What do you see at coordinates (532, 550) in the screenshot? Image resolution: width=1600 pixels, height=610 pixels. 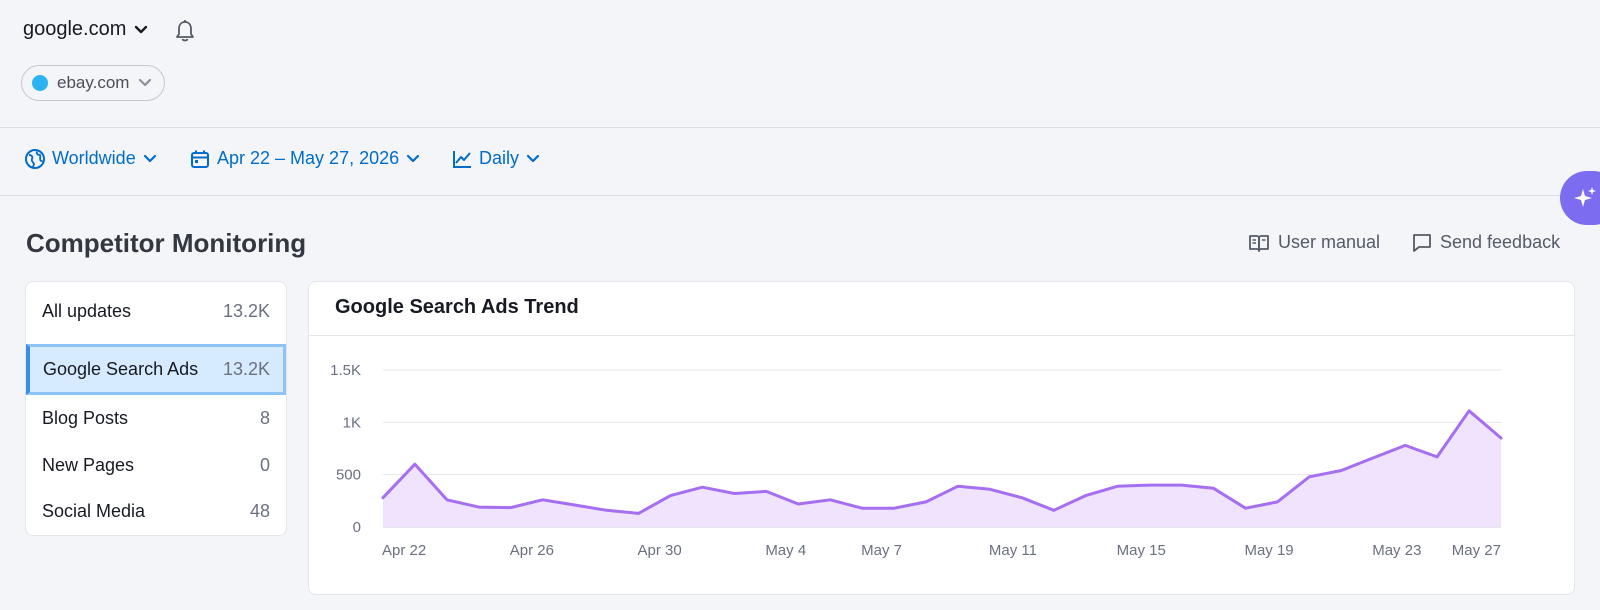 I see `x-tick-label: Apr 26` at bounding box center [532, 550].